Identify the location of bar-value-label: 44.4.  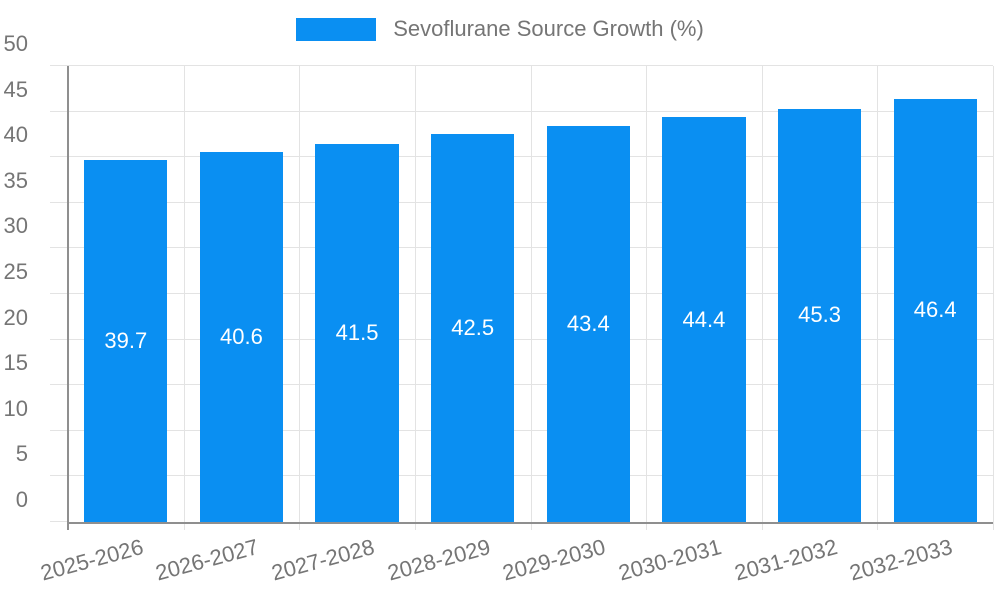
(704, 319).